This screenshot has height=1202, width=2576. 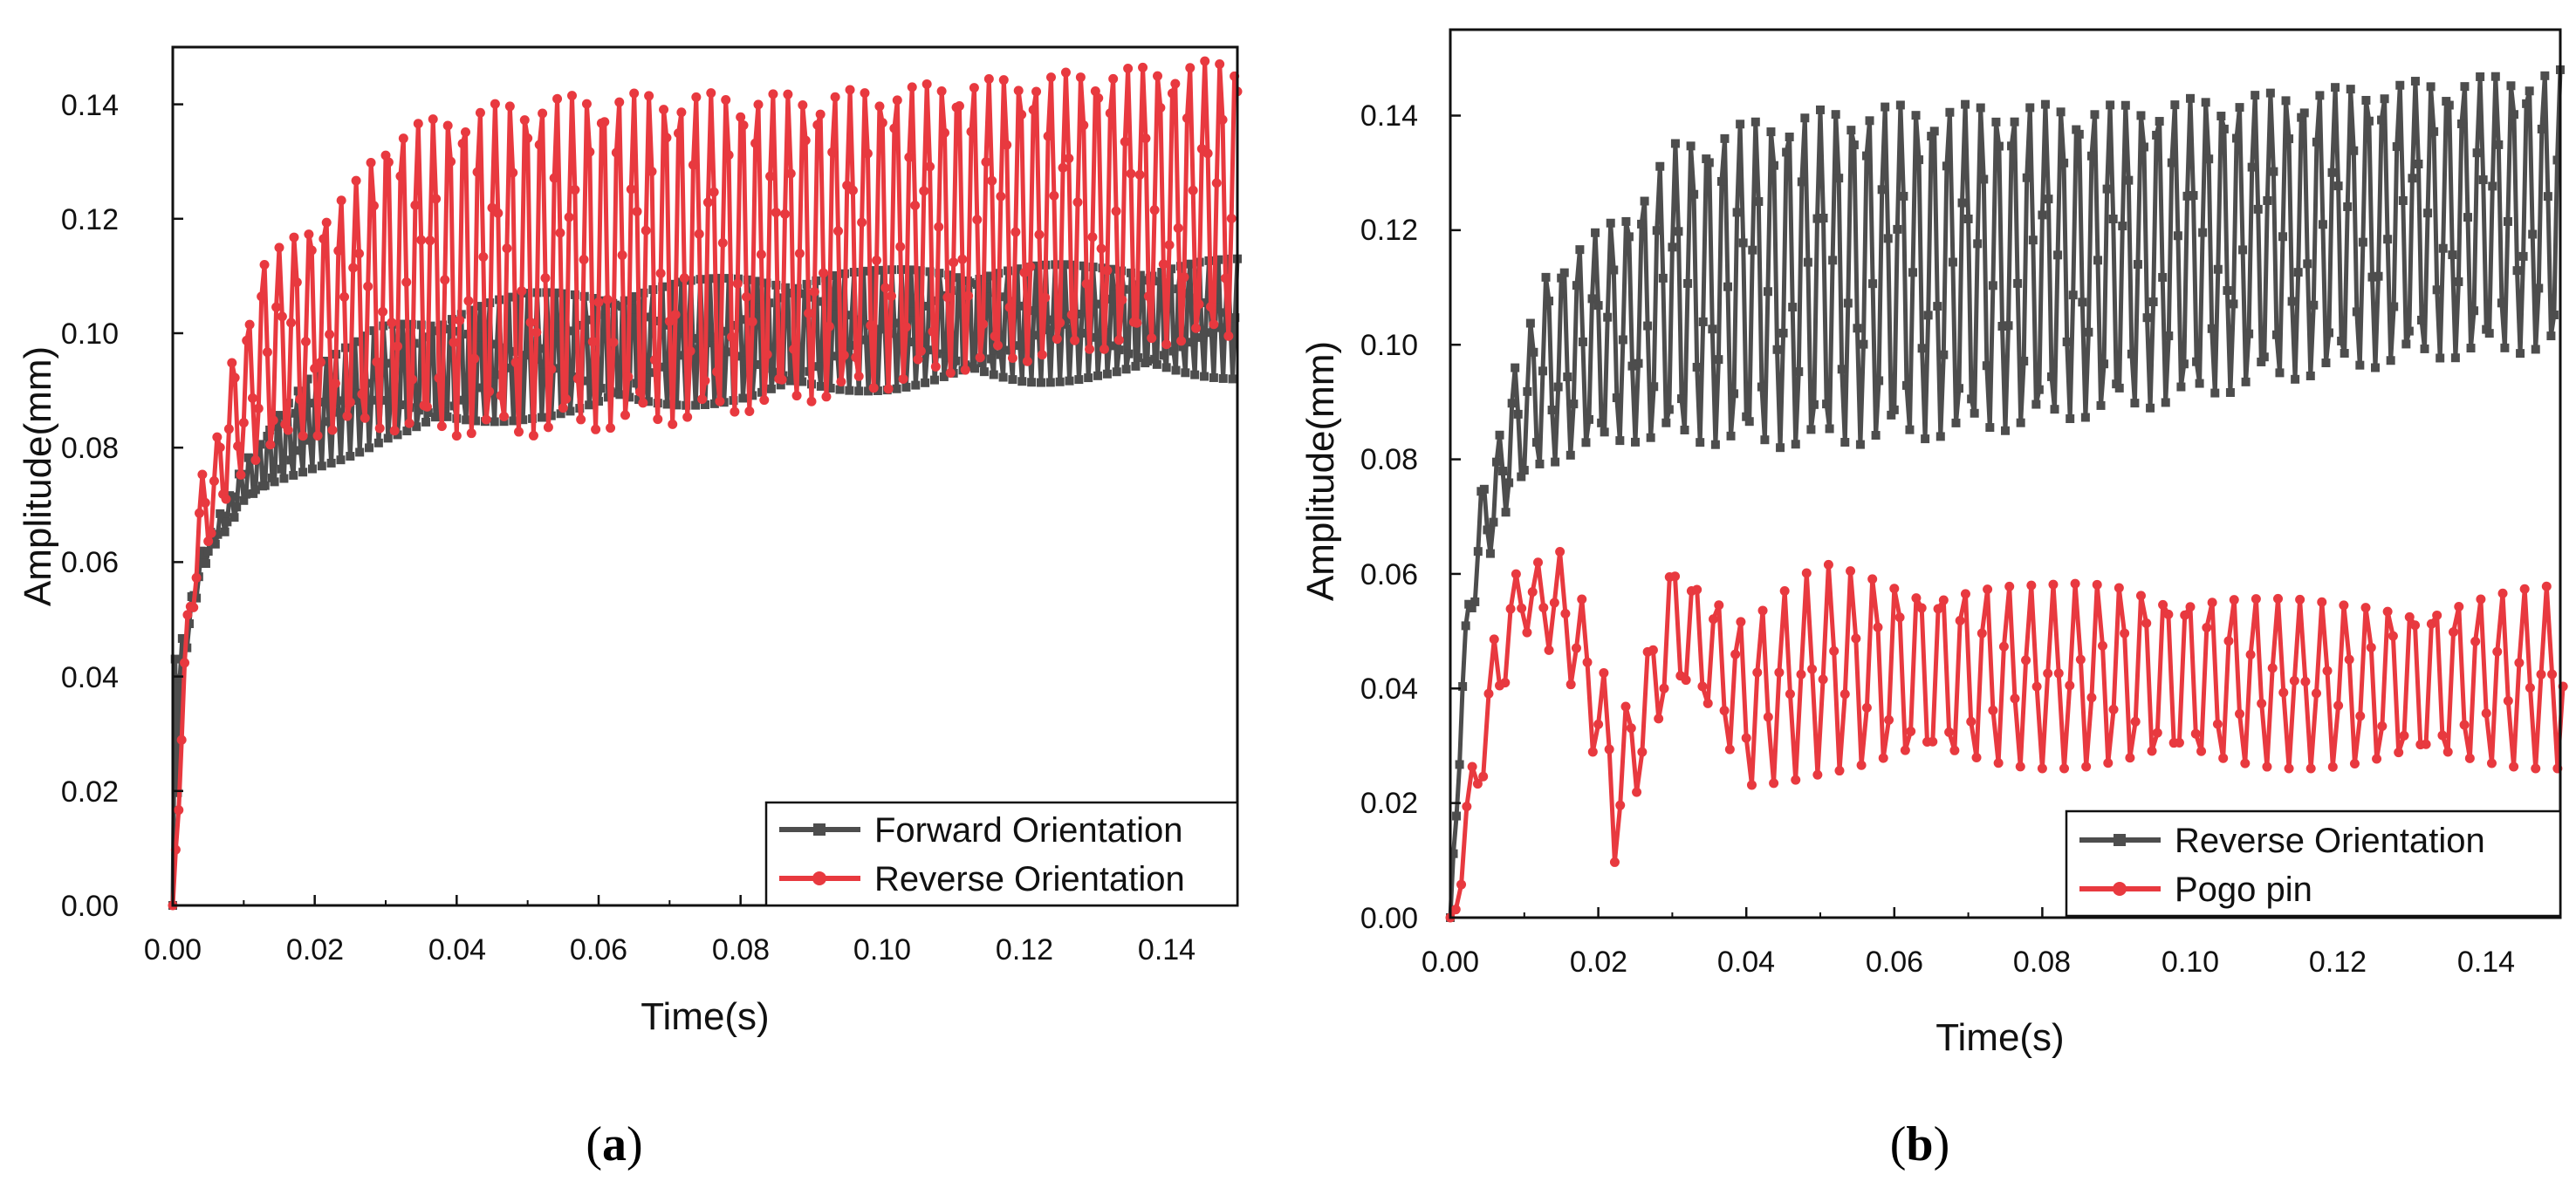 What do you see at coordinates (598, 950) in the screenshot?
I see `x-tick-label: 0.06` at bounding box center [598, 950].